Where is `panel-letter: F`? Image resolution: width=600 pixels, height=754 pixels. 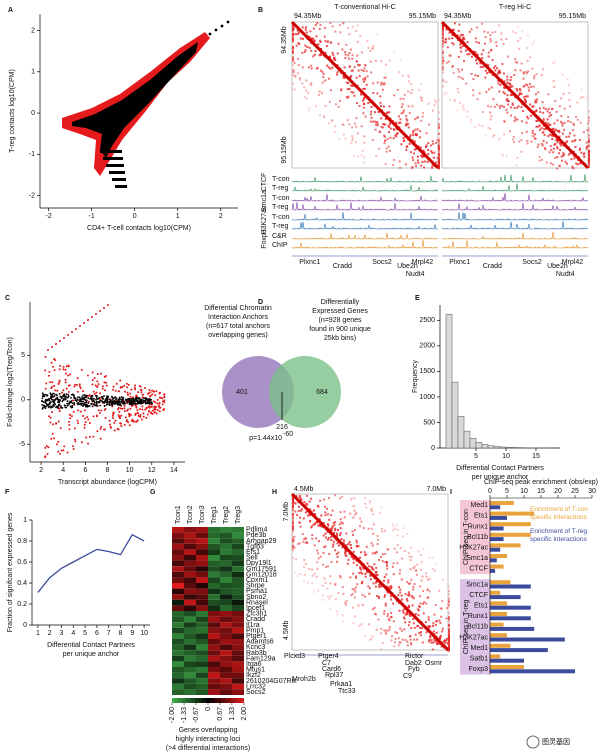 panel-letter: F is located at coordinates (7, 492).